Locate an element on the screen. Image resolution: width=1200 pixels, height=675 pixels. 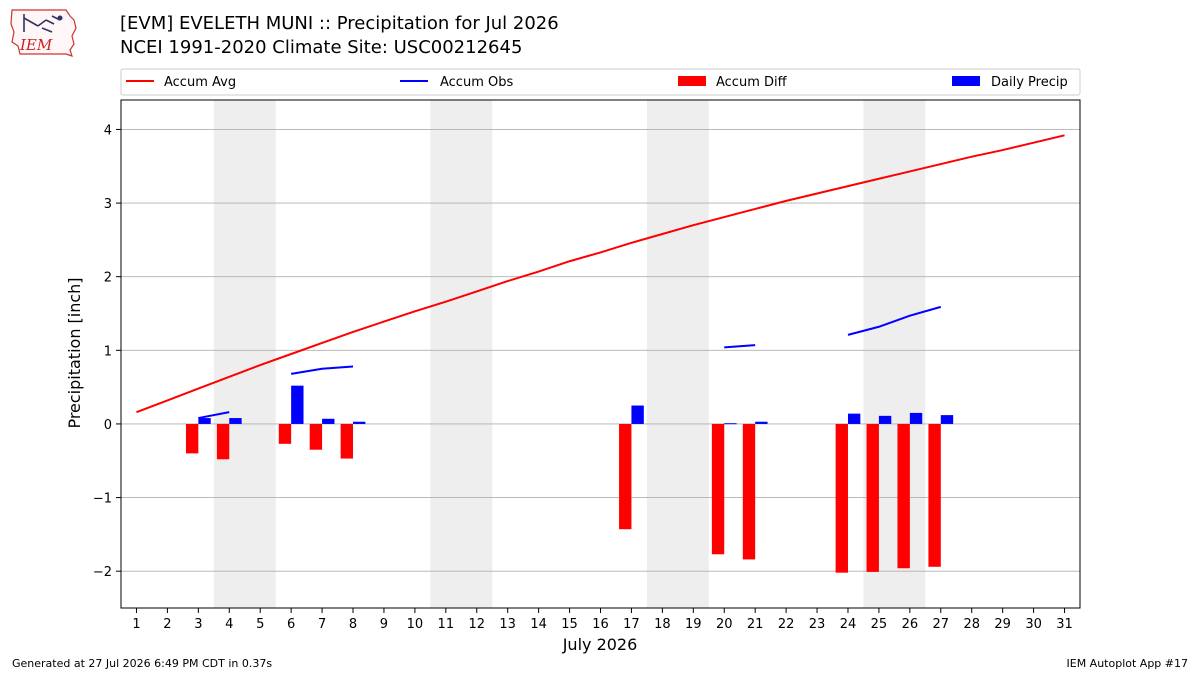
x-tick-label: 12 is located at coordinates (476, 624).